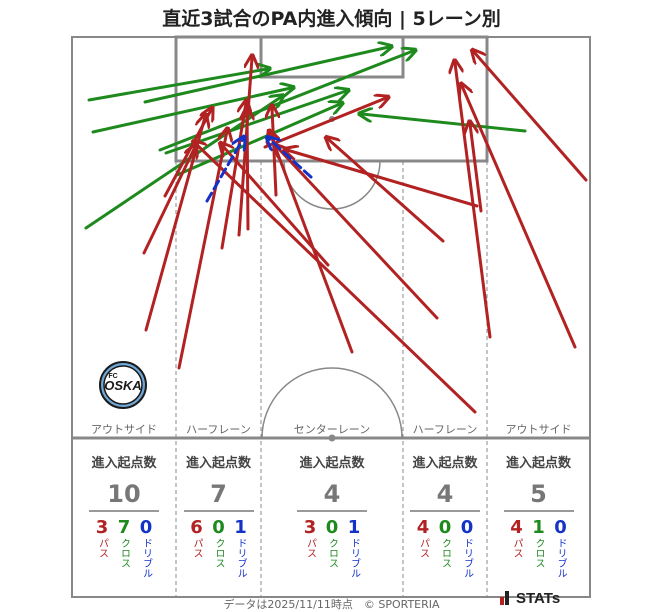 This screenshot has height=612, width=663. Describe the element at coordinates (538, 527) in the screenshot. I see `cross-count: 1` at that location.